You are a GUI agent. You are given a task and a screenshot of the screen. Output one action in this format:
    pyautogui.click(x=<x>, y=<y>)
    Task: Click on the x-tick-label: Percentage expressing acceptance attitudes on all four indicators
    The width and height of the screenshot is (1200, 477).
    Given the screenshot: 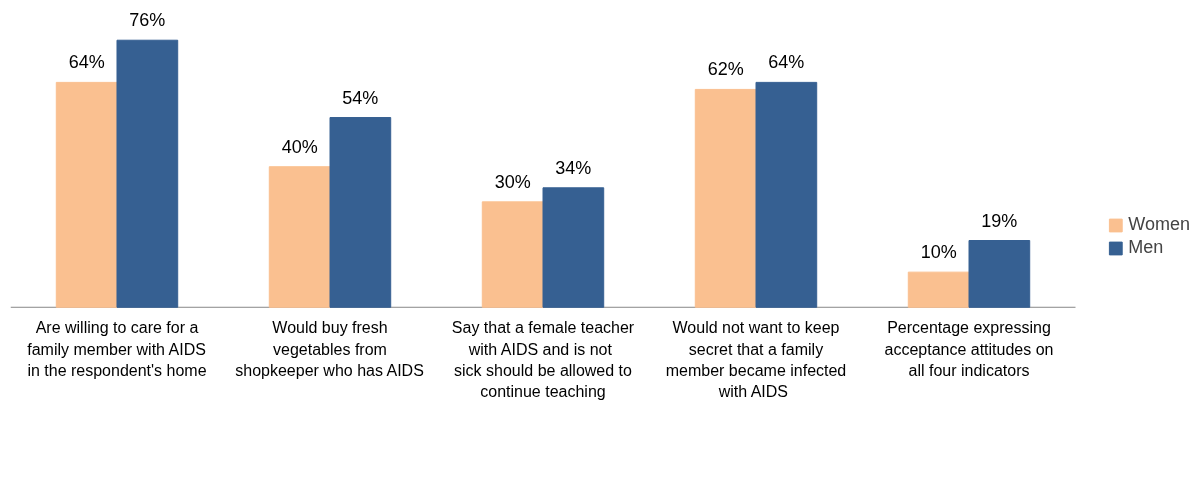 What is the action you would take?
    pyautogui.click(x=969, y=349)
    